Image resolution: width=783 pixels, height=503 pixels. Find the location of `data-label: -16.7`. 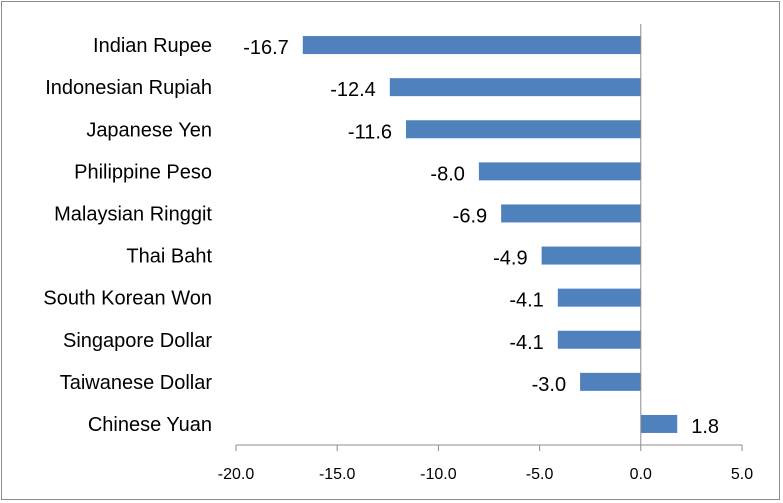

data-label: -16.7 is located at coordinates (266, 48).